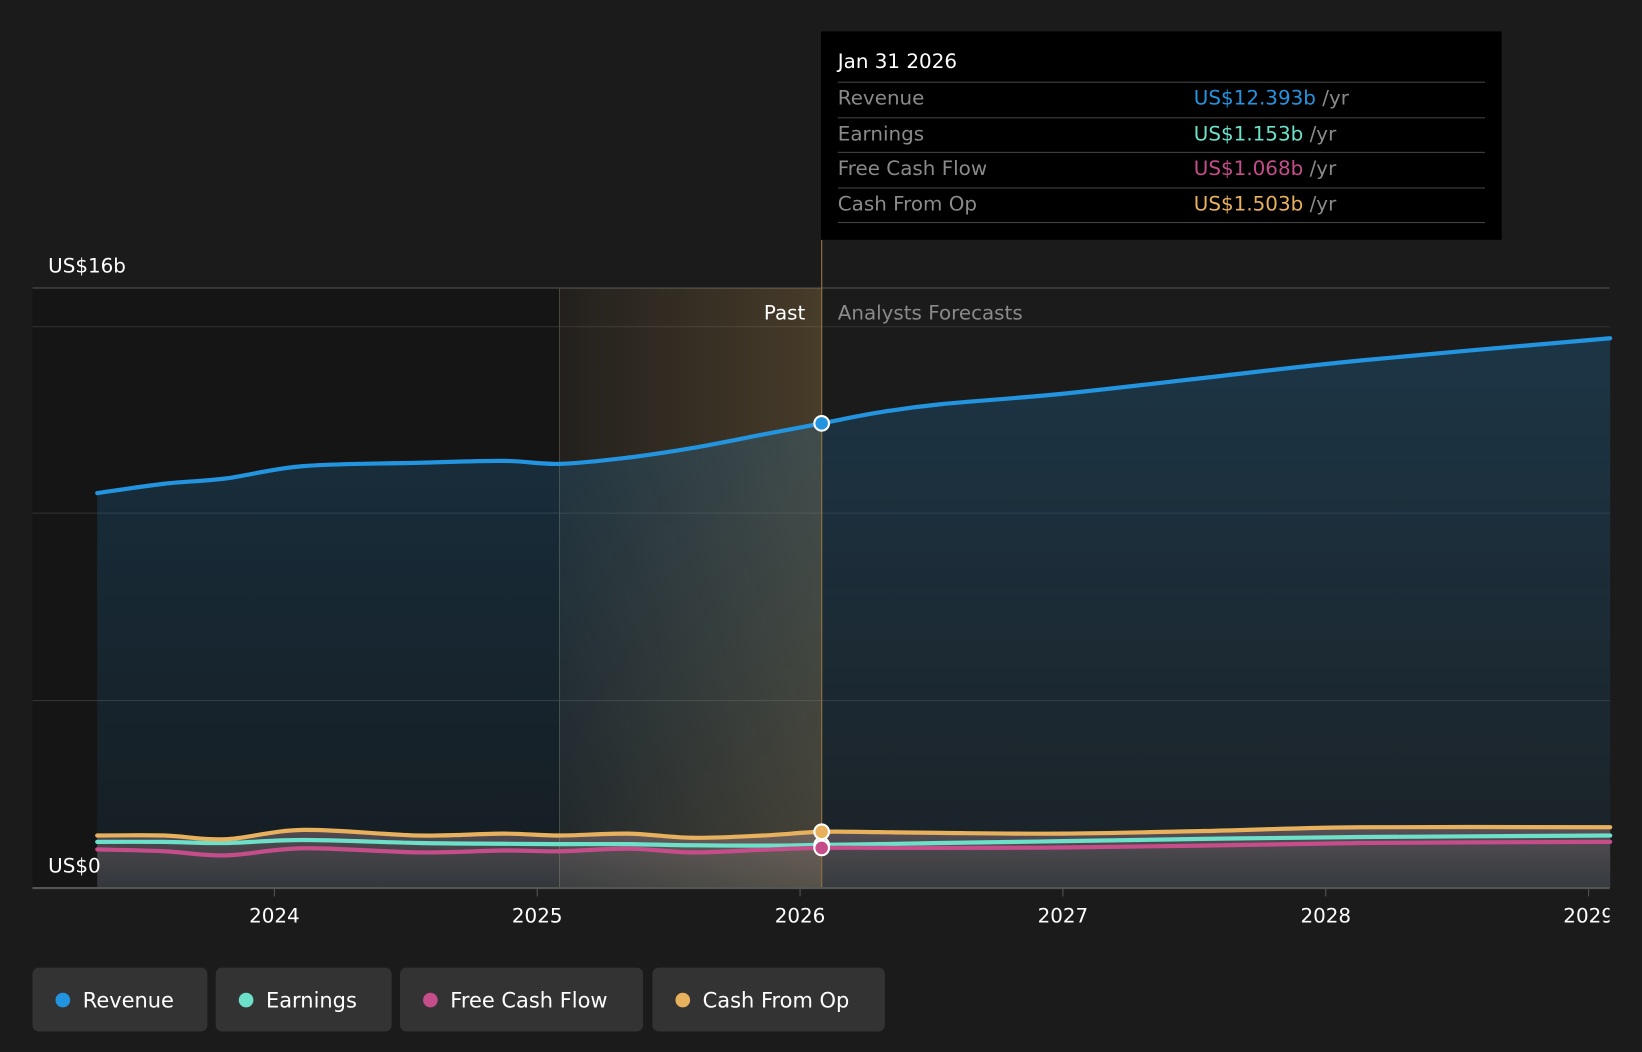 Image resolution: width=1642 pixels, height=1052 pixels. I want to click on forecast-label: Analysts Forecasts, so click(930, 312).